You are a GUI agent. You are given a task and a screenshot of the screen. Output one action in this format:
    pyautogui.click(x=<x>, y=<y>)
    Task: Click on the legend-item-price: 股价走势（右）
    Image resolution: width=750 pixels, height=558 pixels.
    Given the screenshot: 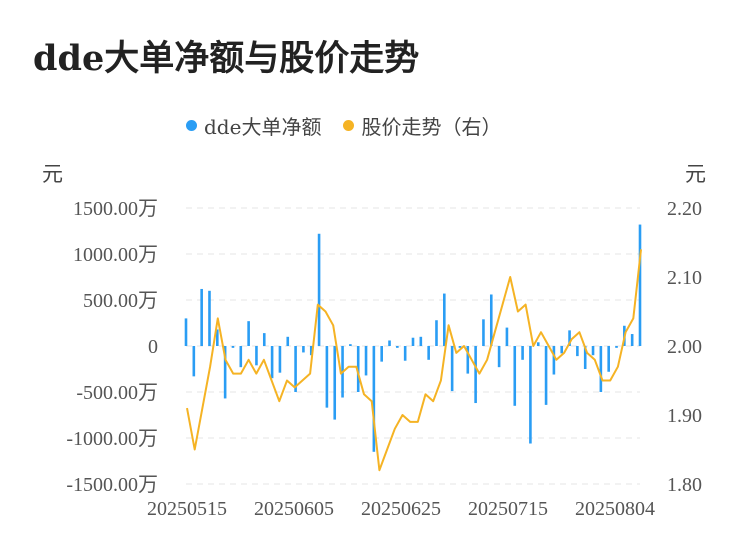 What is the action you would take?
    pyautogui.click(x=422, y=125)
    